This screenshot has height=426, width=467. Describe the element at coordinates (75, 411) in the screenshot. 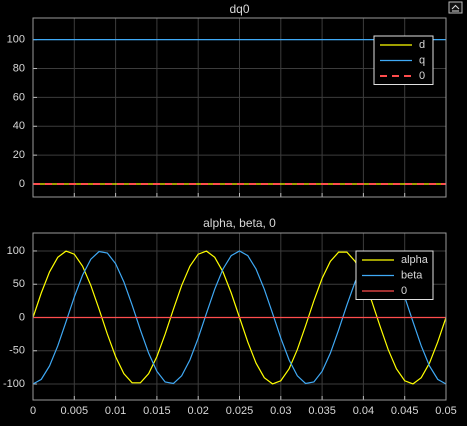

I see `x-tick-label: 0.005` at that location.